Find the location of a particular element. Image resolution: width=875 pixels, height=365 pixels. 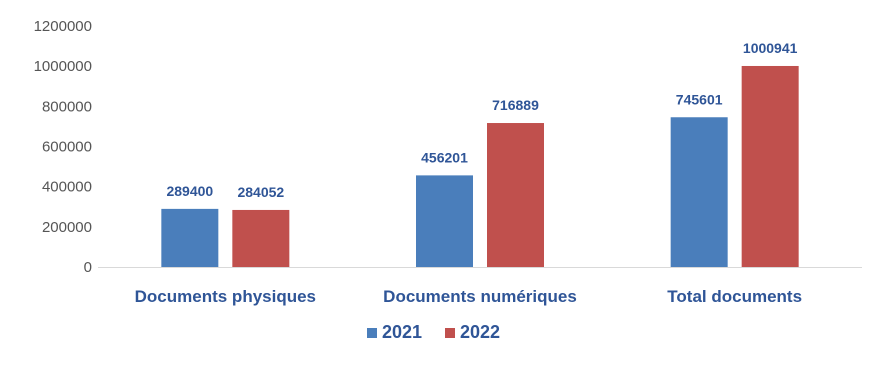

legend-label-2022: 2022 is located at coordinates (480, 332).